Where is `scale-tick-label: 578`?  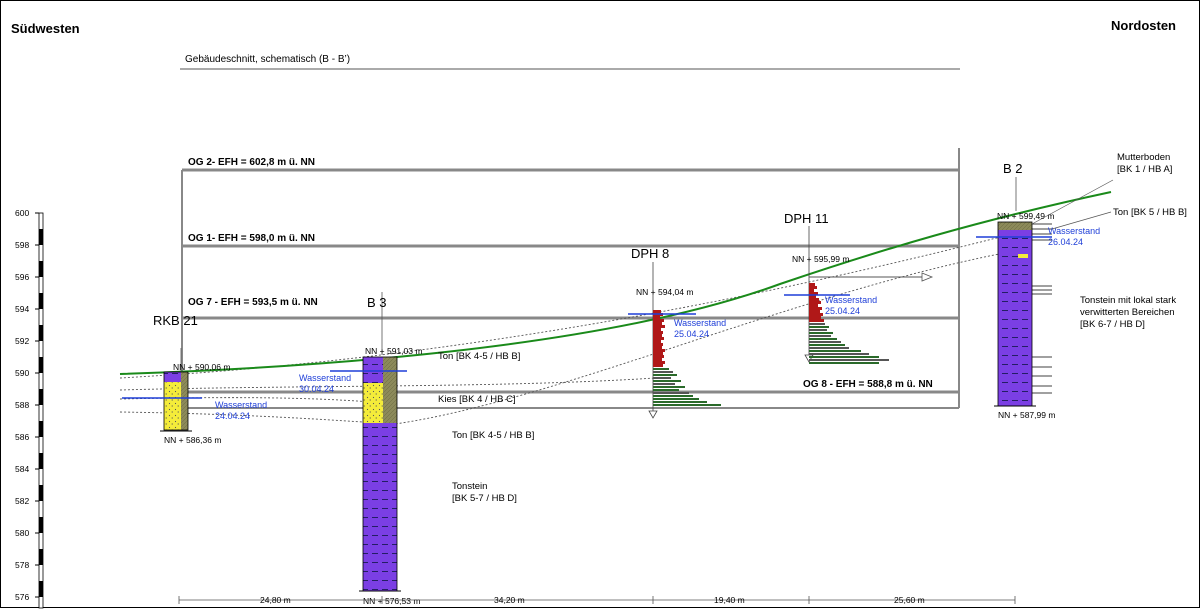
scale-tick-label: 578 is located at coordinates (22, 565).